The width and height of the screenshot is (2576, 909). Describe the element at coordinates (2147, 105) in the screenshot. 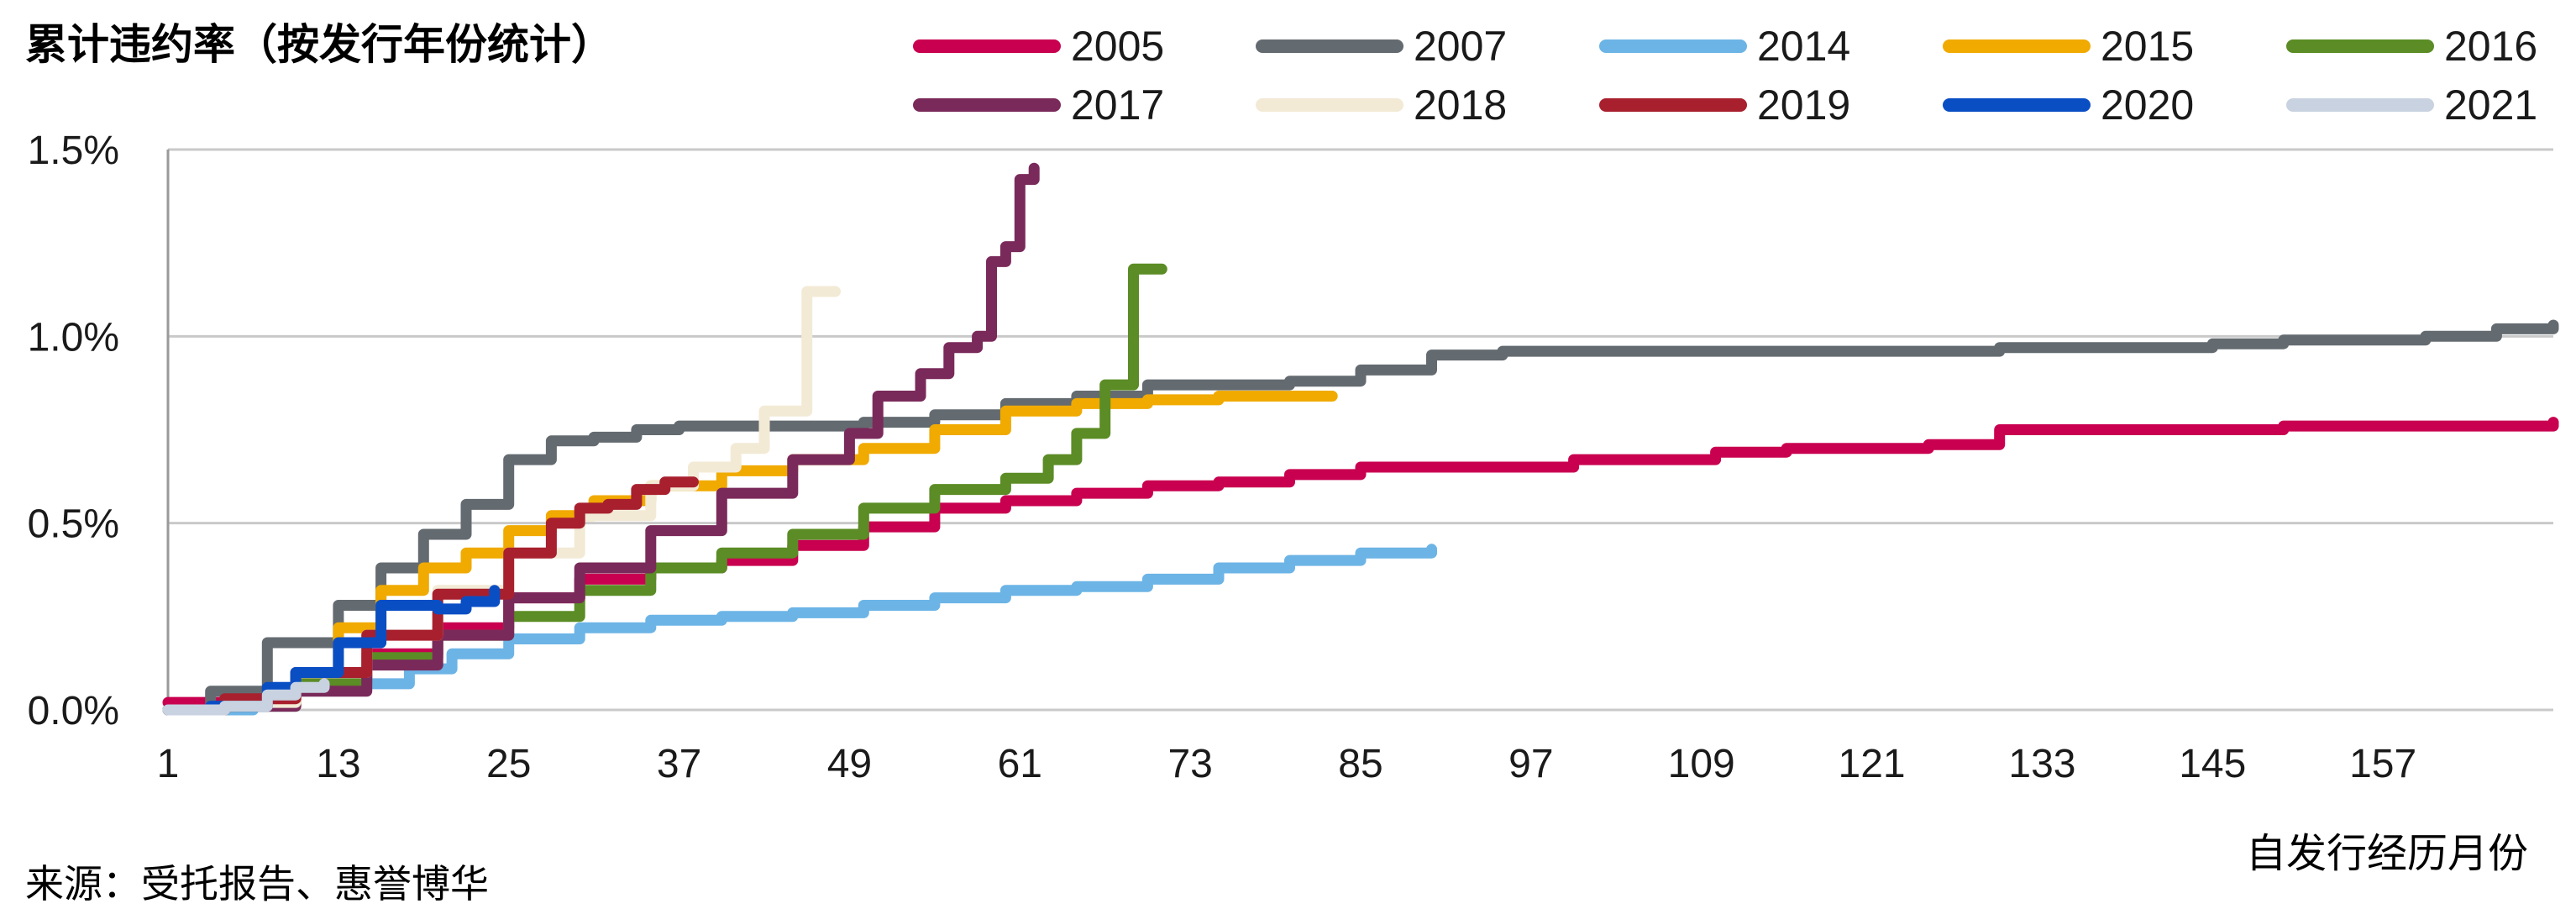

I see `legend-label-2020: 2020` at that location.